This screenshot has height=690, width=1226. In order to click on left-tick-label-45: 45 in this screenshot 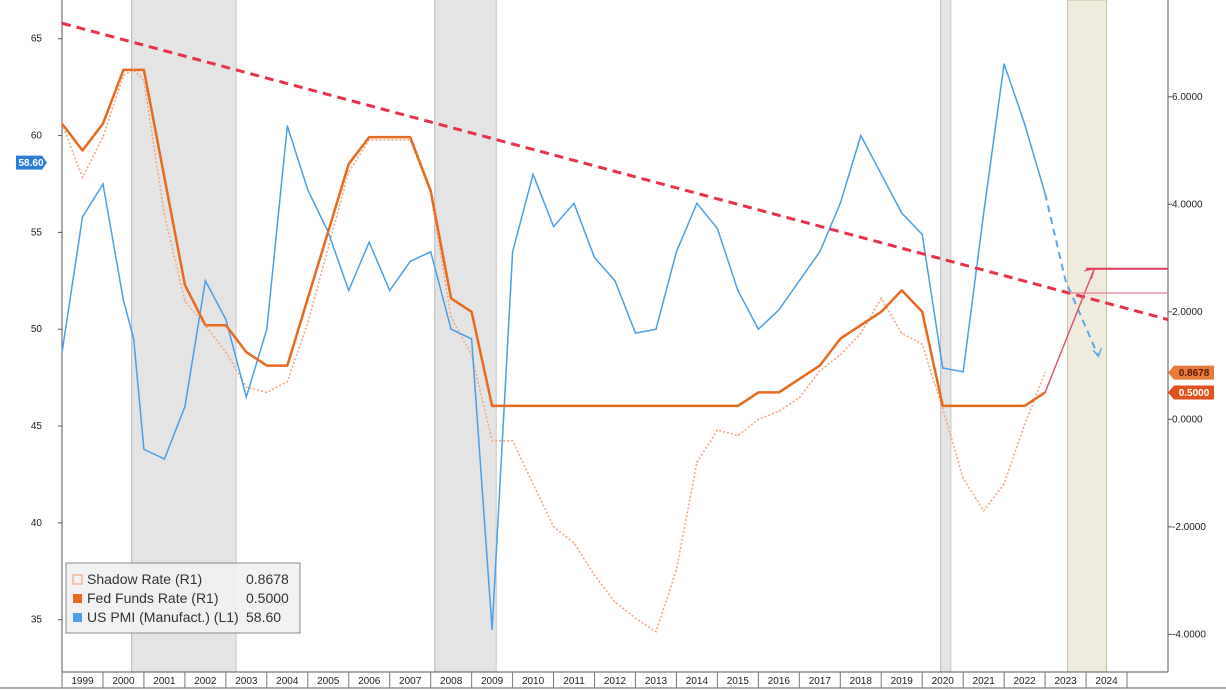, I will do `click(37, 426)`.